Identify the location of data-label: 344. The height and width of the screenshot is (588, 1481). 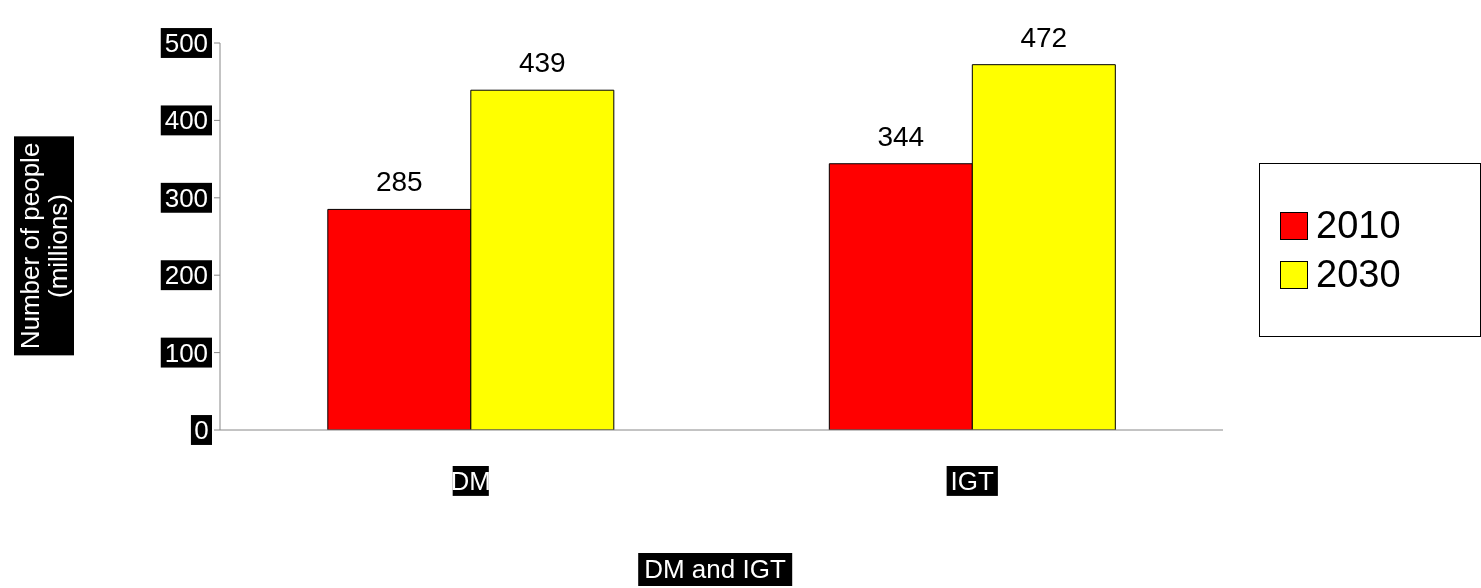
(901, 136).